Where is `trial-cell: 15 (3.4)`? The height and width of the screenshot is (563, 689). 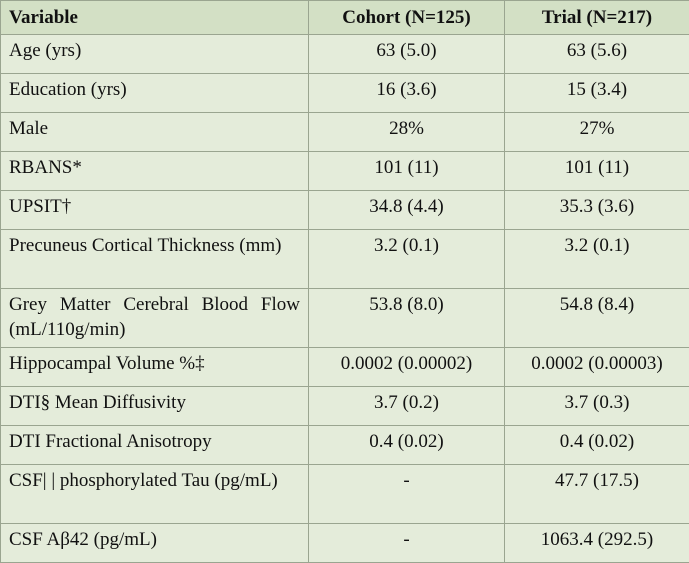
trial-cell: 15 (3.4) is located at coordinates (597, 93).